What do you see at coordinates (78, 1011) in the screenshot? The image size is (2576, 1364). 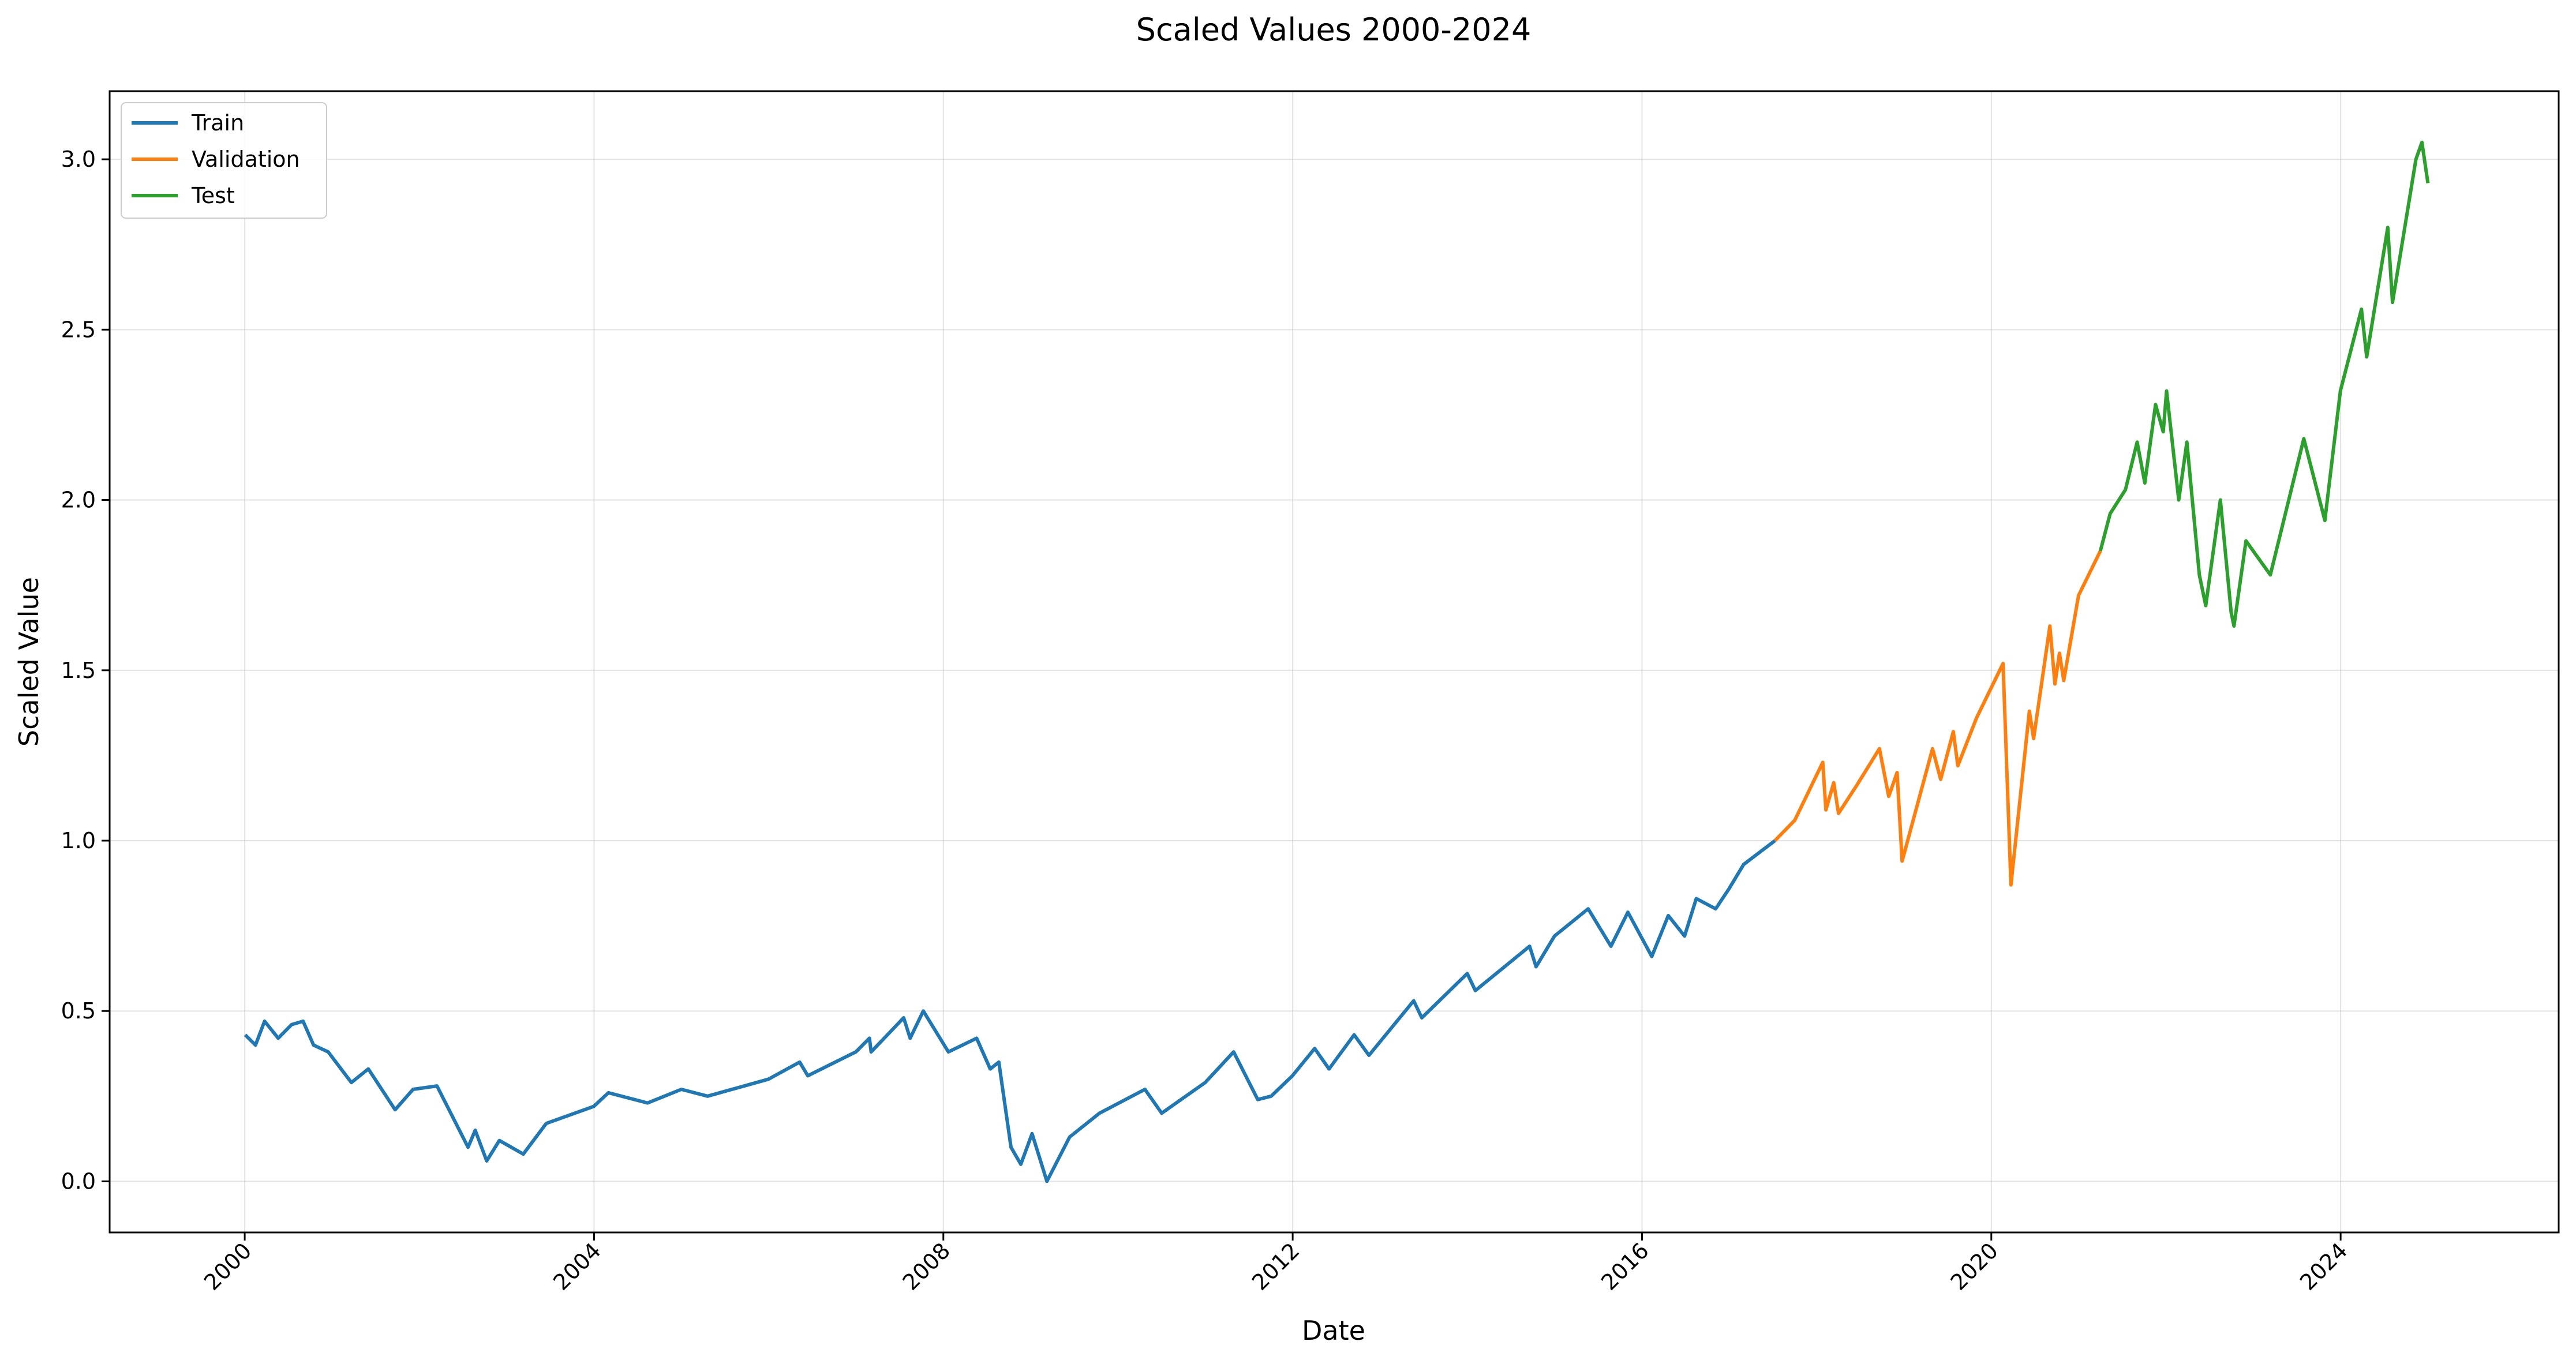 I see `y-tick-label: 0.5` at bounding box center [78, 1011].